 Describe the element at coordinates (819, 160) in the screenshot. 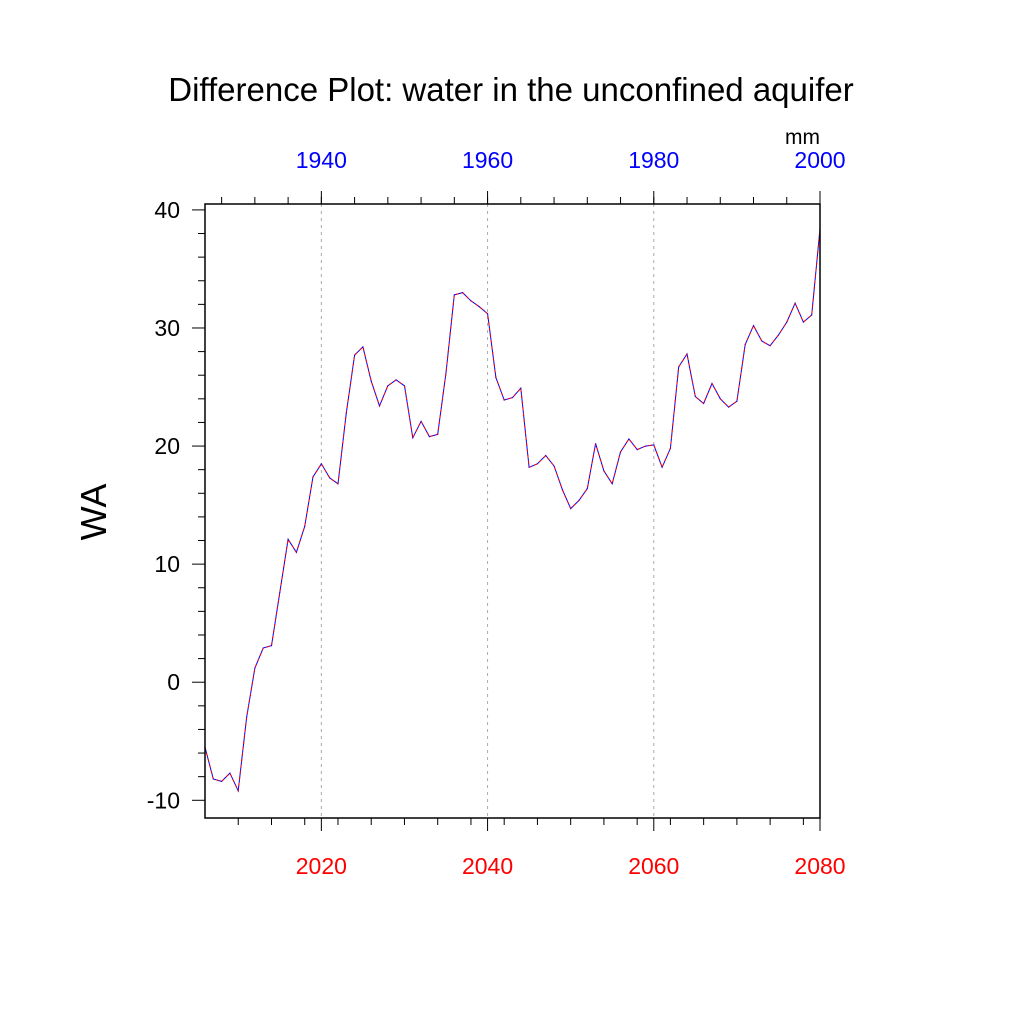

I see `x-top-tick-label: 2000` at that location.